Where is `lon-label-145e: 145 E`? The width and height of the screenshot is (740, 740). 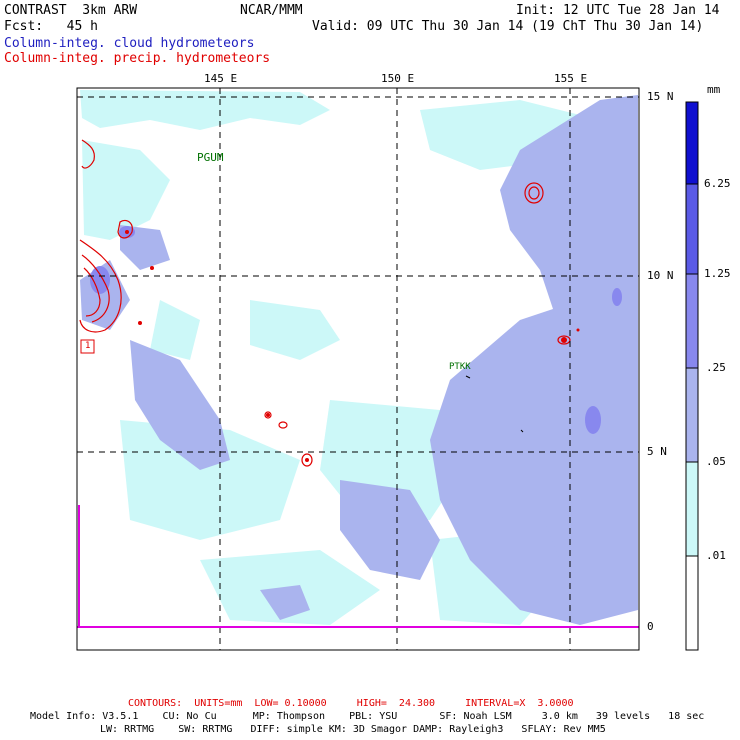 lon-label-145e: 145 E is located at coordinates (221, 78).